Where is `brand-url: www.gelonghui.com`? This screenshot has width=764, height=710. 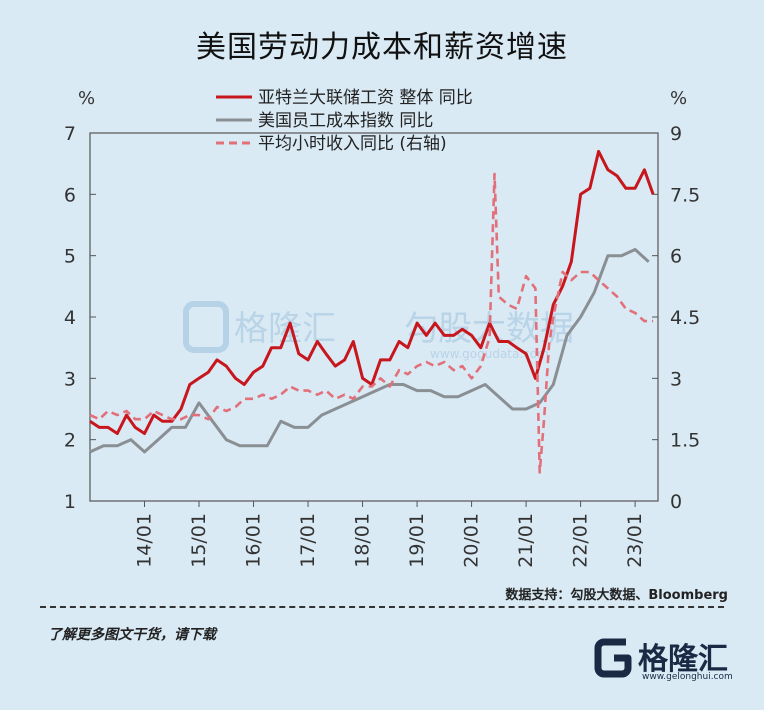 brand-url: www.gelonghui.com is located at coordinates (687, 677).